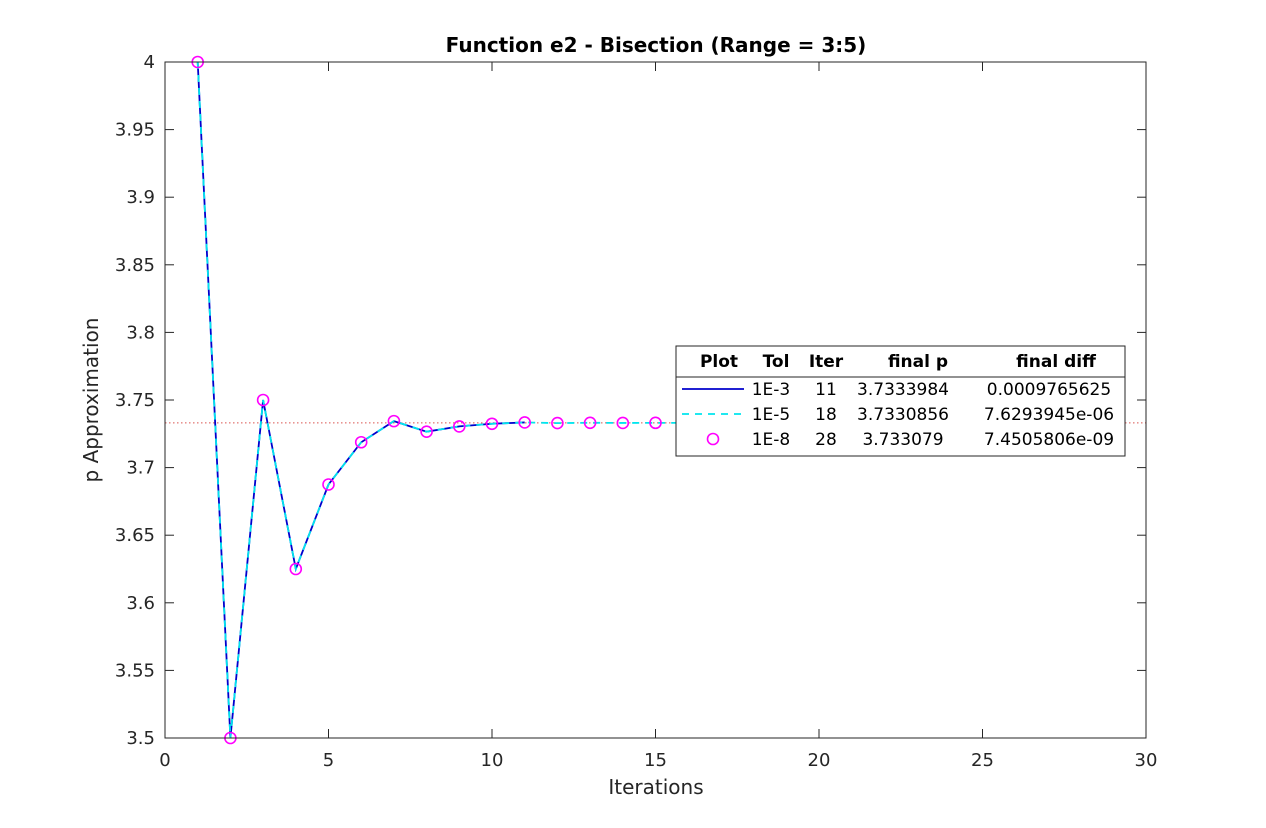 The width and height of the screenshot is (1266, 828). Describe the element at coordinates (140, 738) in the screenshot. I see `y-tick-label: 3.5` at that location.